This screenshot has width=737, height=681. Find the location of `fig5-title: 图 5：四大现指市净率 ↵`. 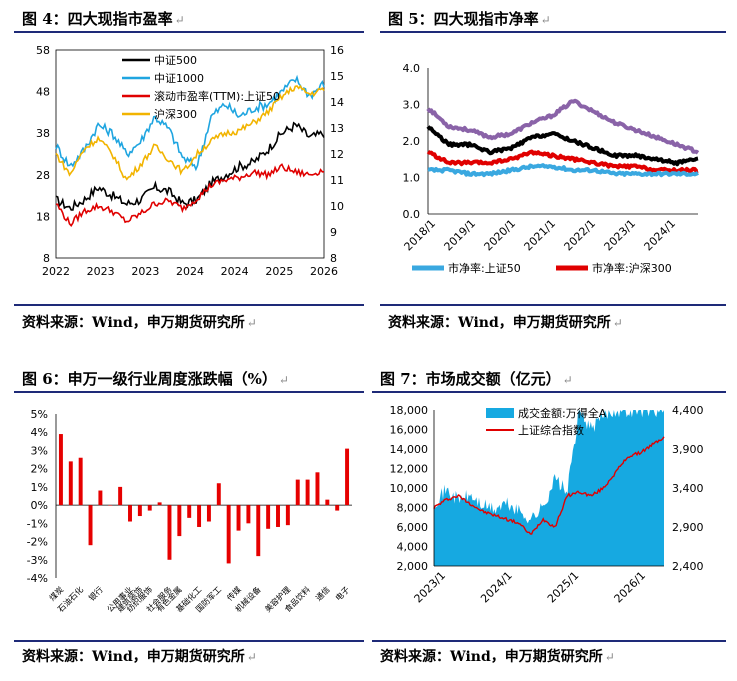

fig5-title: 图 5：四大现指市净率 ↵ is located at coordinates (469, 19).